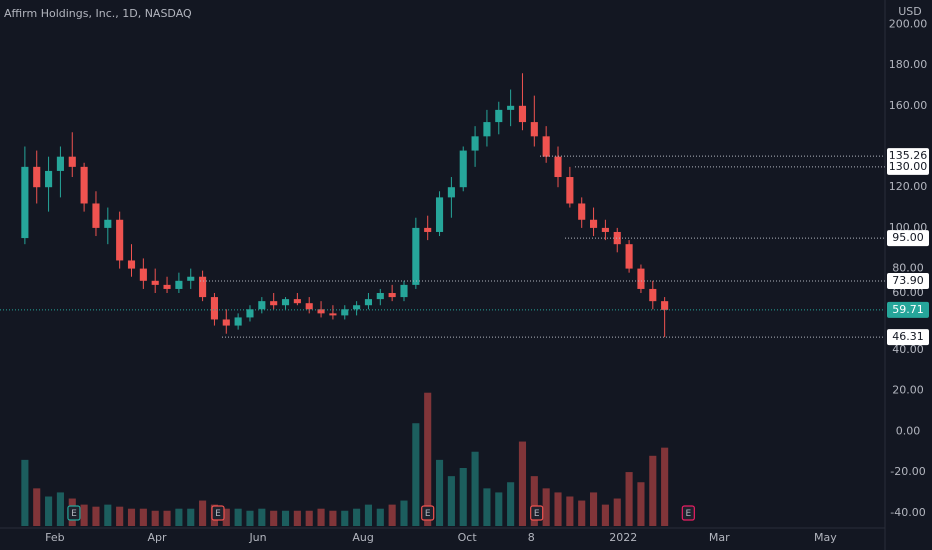  Describe the element at coordinates (623, 537) in the screenshot. I see `x-tick-label: 2022` at that location.